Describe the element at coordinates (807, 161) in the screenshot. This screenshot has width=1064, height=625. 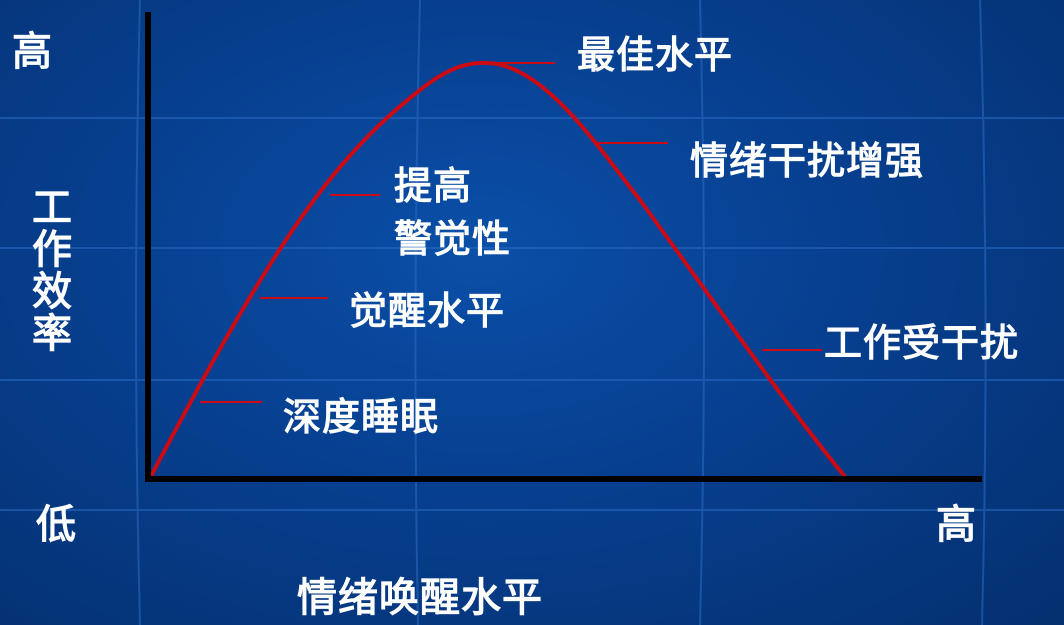
I see `label-emotional-interference: 情绪干扰增强` at that location.